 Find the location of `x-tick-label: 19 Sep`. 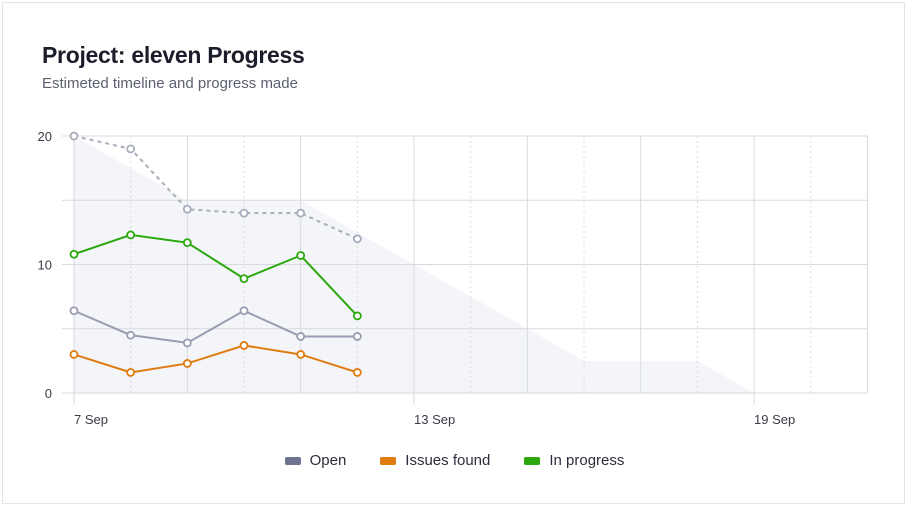

x-tick-label: 19 Sep is located at coordinates (774, 419).